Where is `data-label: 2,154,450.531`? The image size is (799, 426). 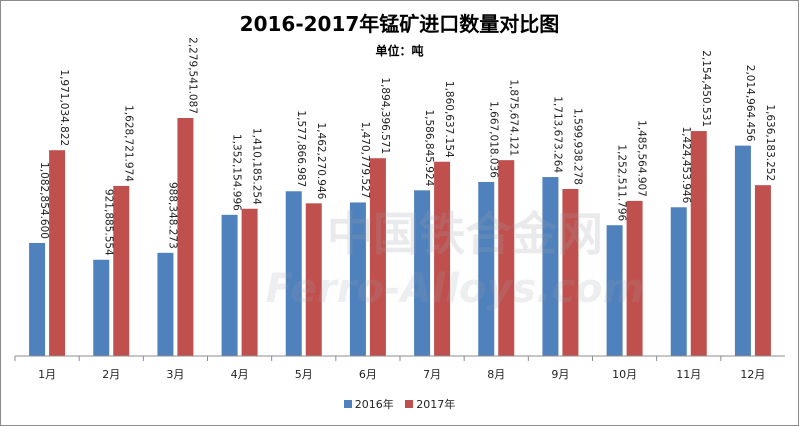 data-label: 2,154,450.531 is located at coordinates (706, 88).